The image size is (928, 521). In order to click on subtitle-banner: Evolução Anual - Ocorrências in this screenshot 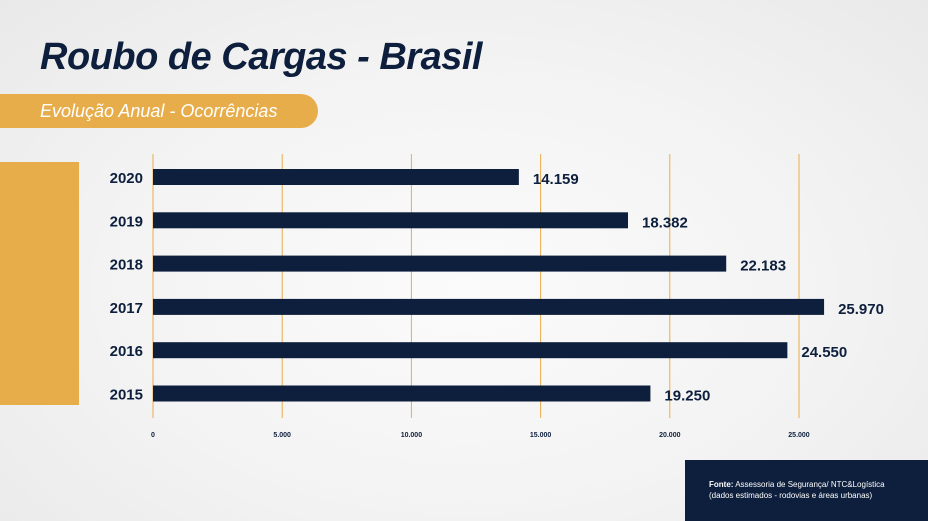, I will do `click(159, 111)`.